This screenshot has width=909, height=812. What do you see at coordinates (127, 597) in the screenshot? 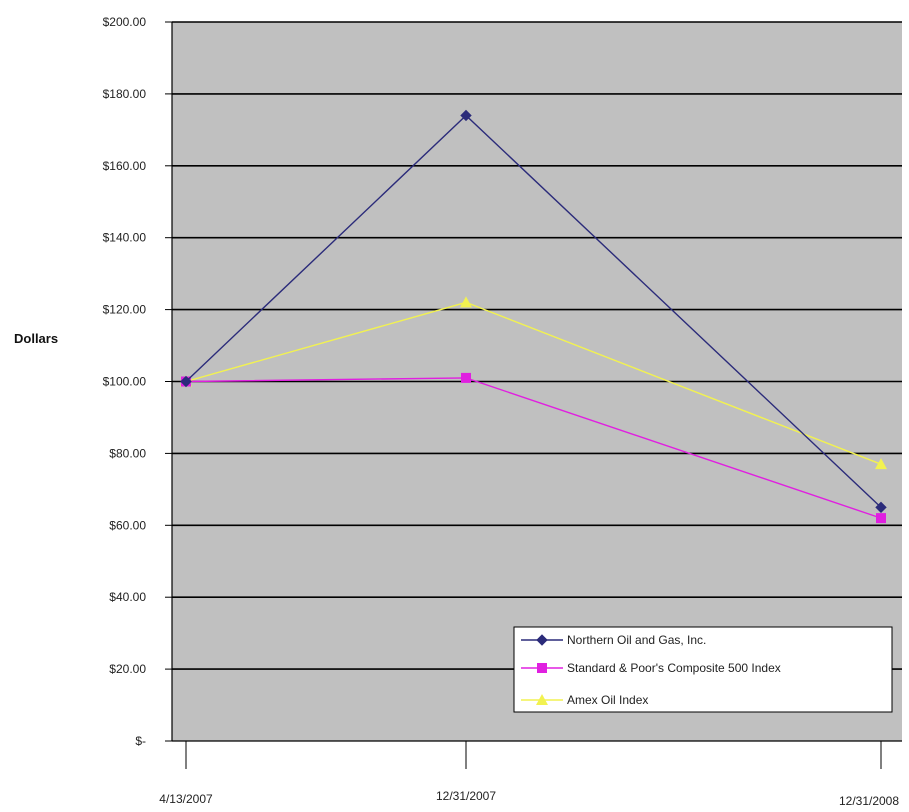
I see `y-tick-label: $40.00` at bounding box center [127, 597].